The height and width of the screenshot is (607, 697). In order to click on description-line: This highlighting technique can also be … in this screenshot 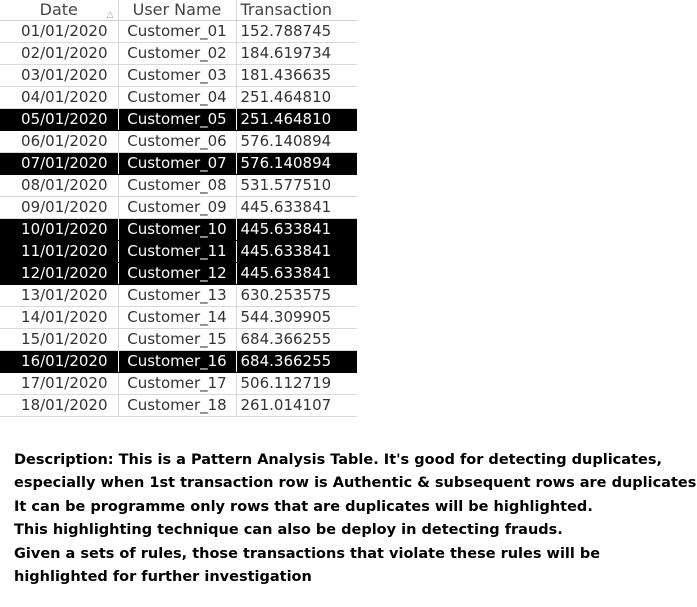, I will do `click(288, 530)`.